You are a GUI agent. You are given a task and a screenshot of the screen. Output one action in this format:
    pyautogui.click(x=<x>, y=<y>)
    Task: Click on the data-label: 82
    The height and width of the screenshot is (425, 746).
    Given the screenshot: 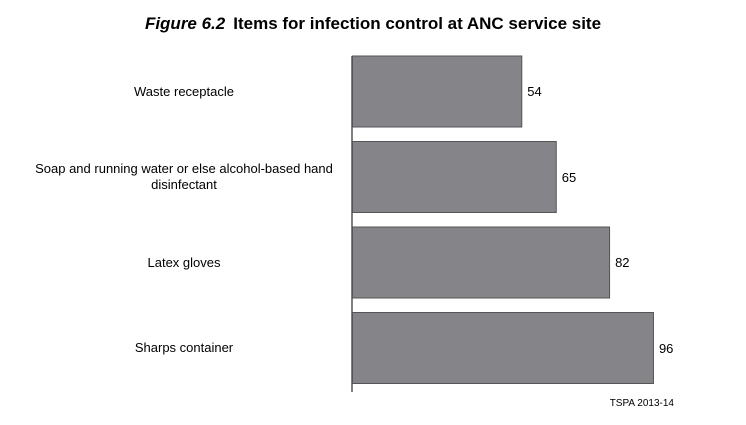 What is the action you would take?
    pyautogui.click(x=622, y=262)
    